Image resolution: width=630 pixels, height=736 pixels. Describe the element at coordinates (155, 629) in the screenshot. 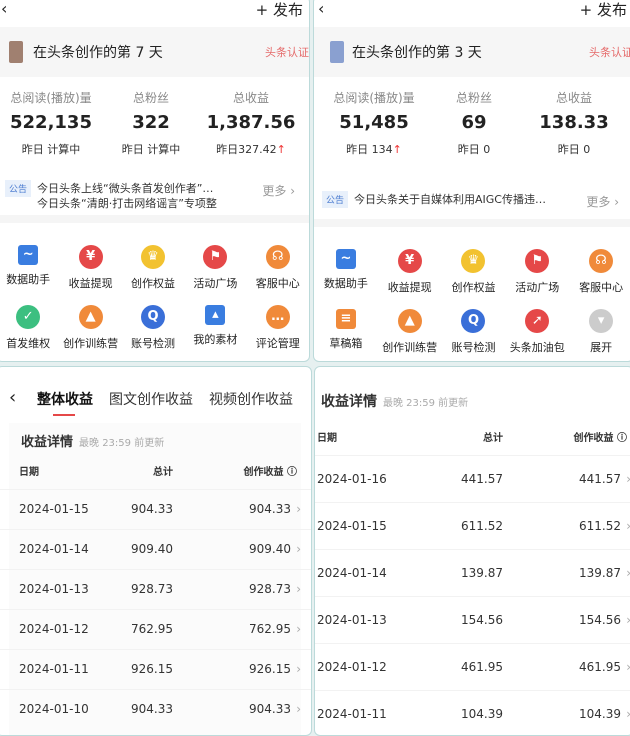

I see `table-row: 2024-01-12 762.95 762.95 ›` at that location.